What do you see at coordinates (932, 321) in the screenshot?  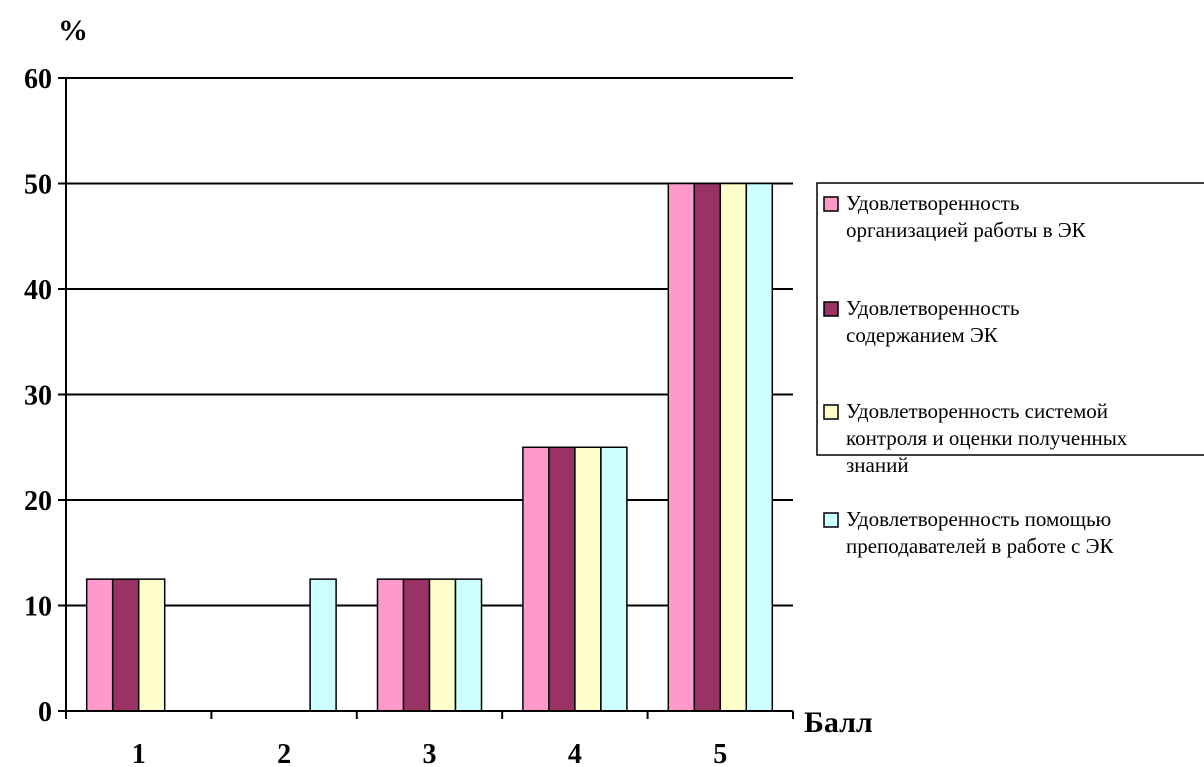 I see `legend-label: Удовлетворенность содержанием ЭК` at bounding box center [932, 321].